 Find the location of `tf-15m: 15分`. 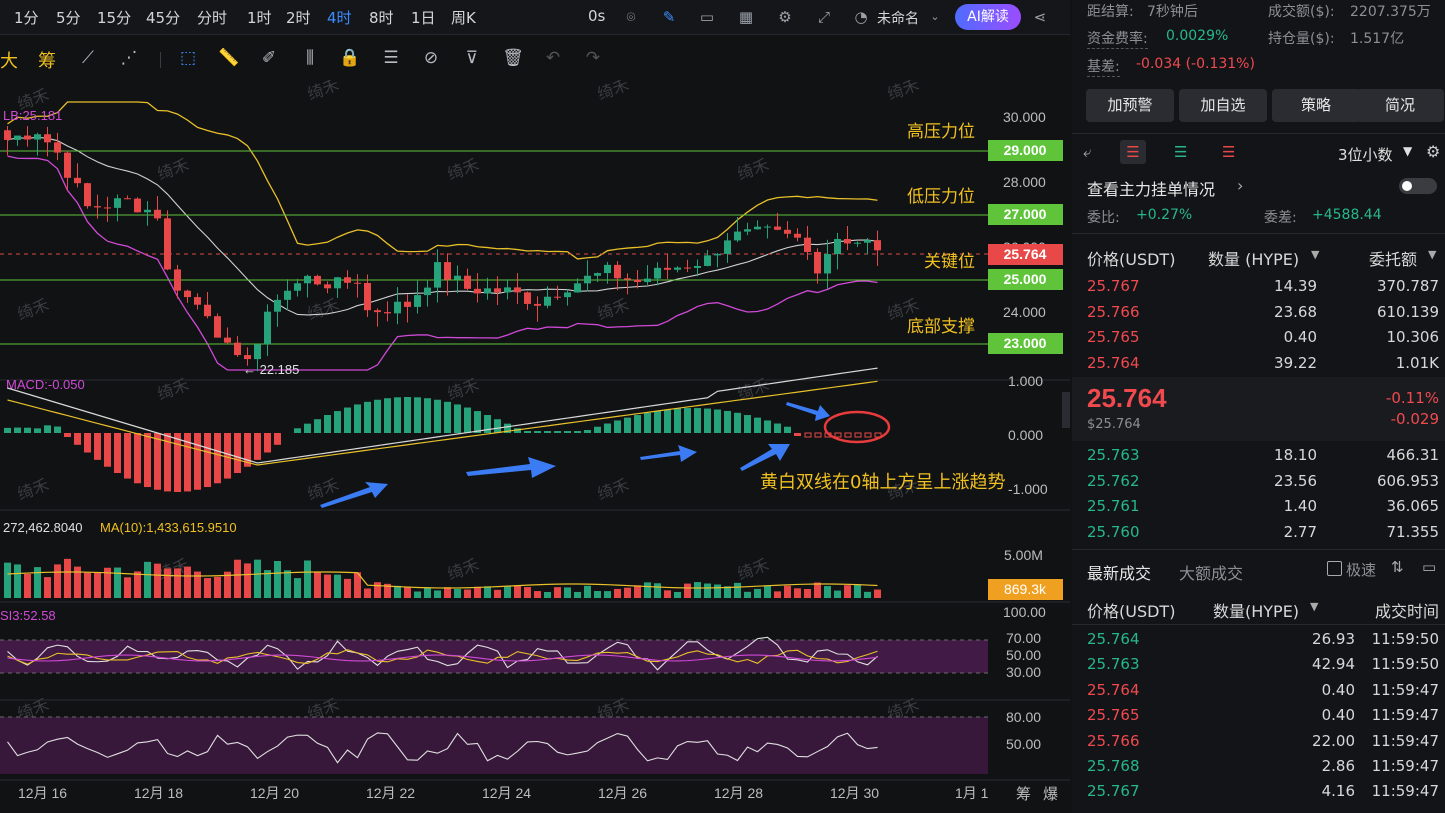

tf-15m: 15分 is located at coordinates (114, 18).